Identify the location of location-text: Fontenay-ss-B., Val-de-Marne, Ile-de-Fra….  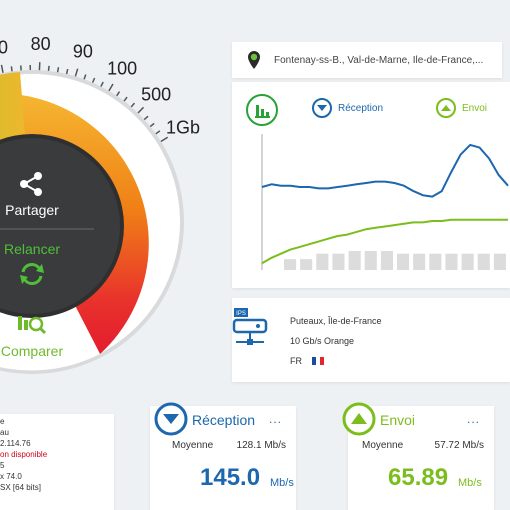
(379, 60).